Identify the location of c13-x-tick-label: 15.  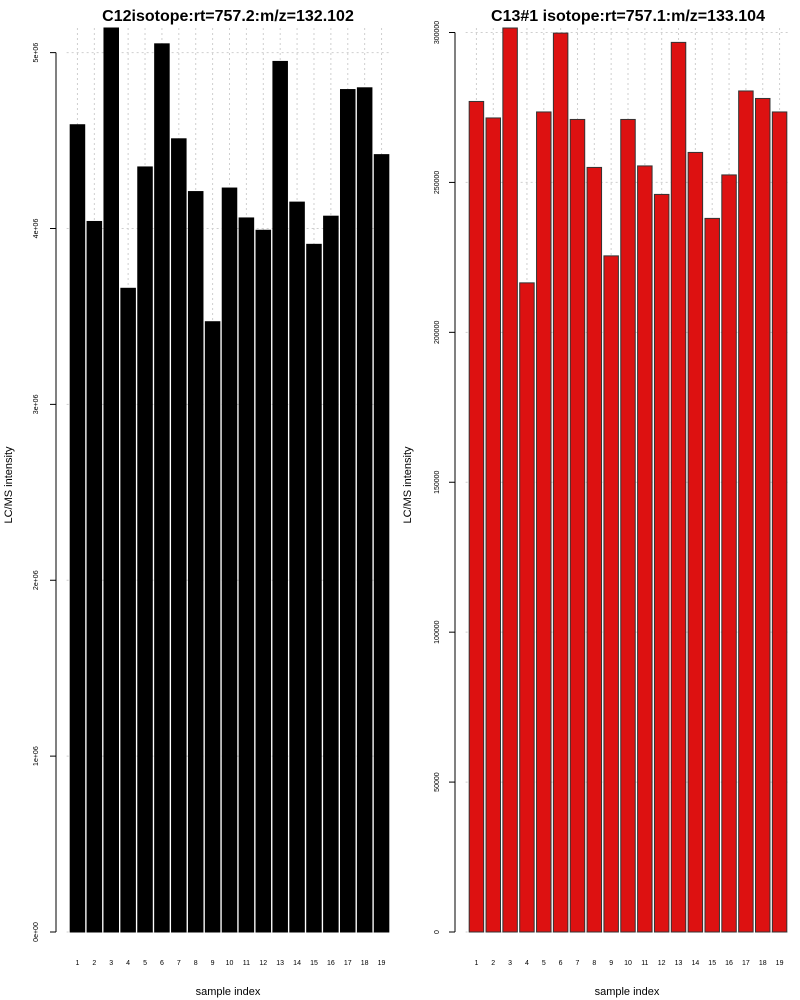
(712, 963).